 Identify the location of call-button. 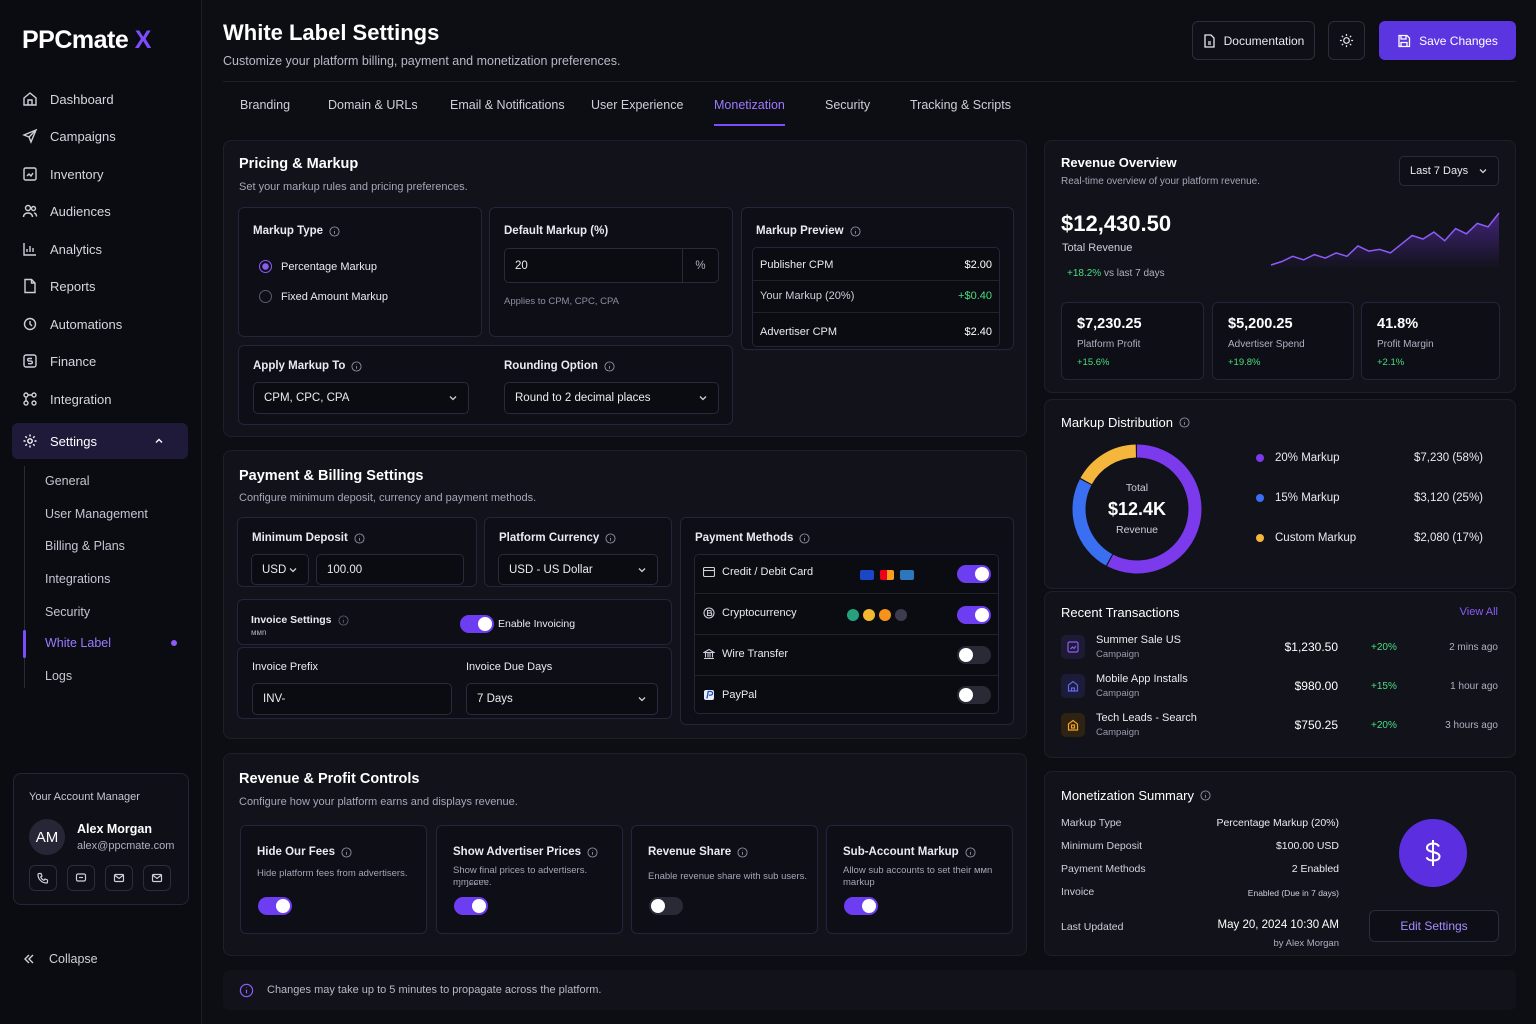
(43, 878).